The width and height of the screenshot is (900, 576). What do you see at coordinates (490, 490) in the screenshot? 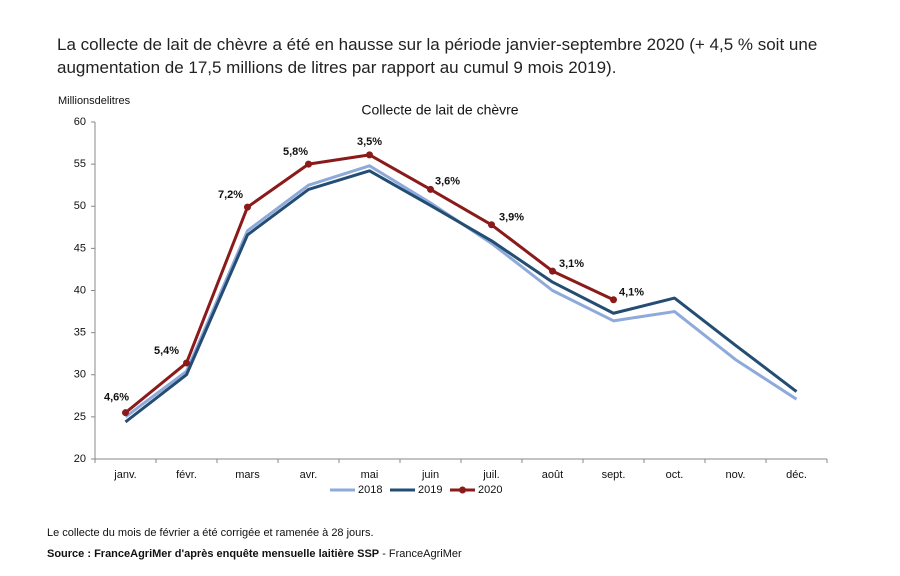
I see `legend-label: 2020` at bounding box center [490, 490].